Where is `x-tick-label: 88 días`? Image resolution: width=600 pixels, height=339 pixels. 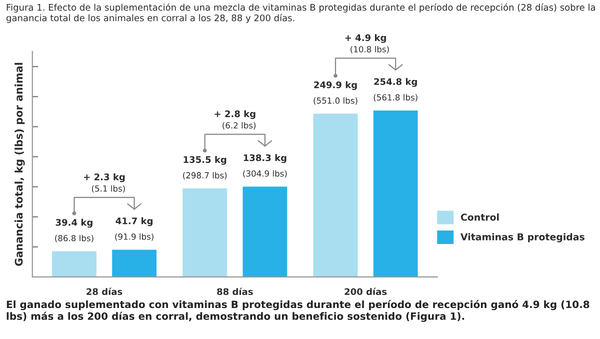 x-tick-label: 88 días is located at coordinates (235, 292).